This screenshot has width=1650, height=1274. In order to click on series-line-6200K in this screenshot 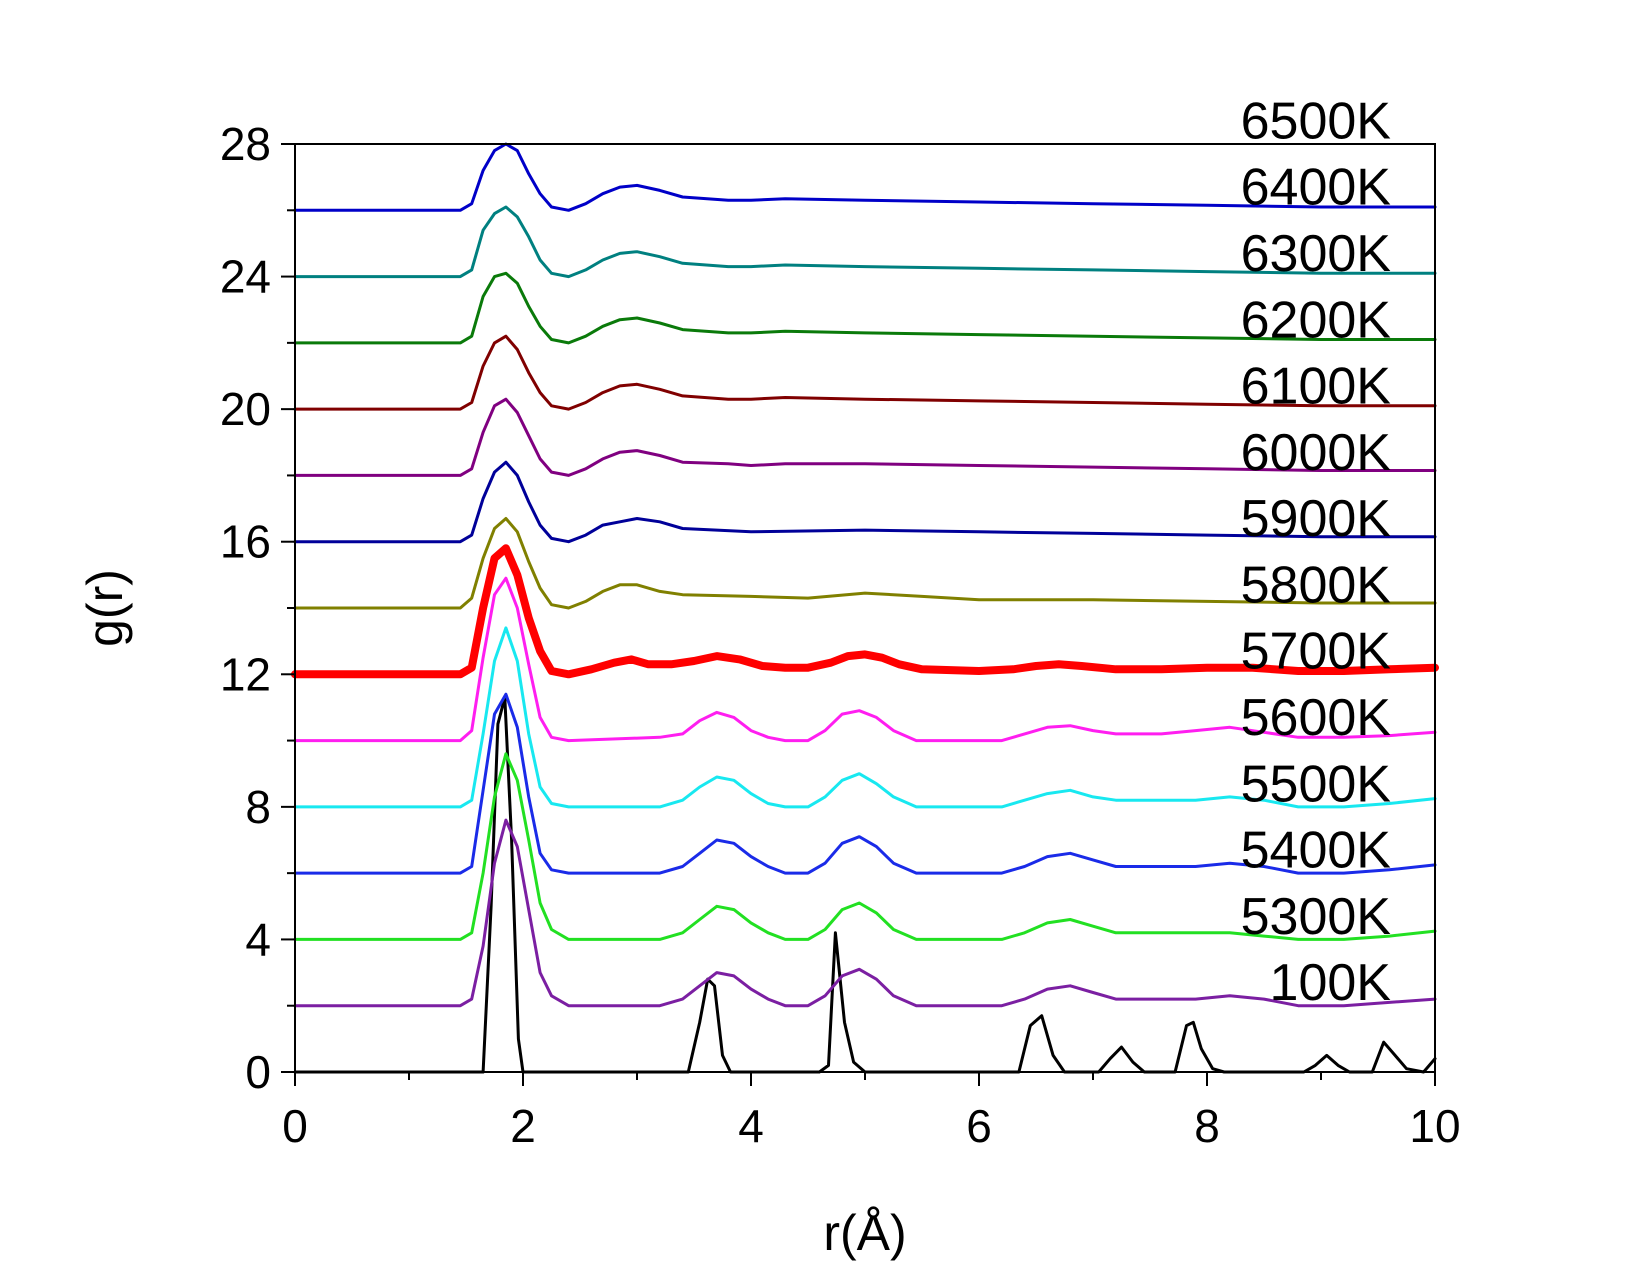, I will do `click(865, 372)`.